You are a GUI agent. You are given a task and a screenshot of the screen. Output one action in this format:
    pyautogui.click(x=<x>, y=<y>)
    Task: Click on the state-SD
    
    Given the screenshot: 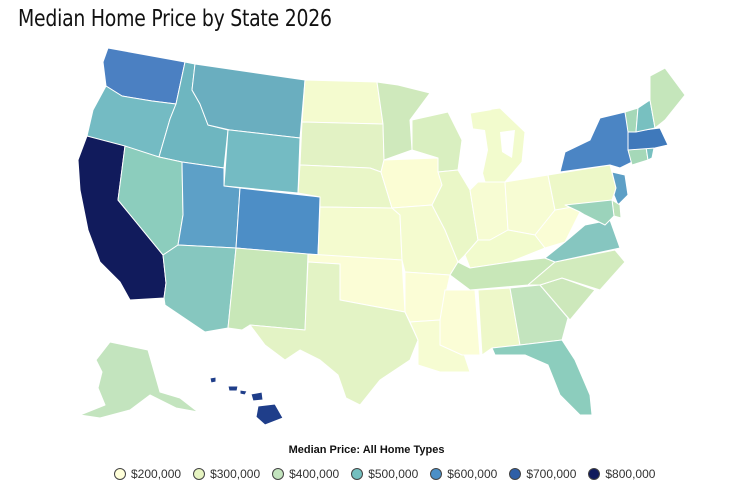 What is the action you would take?
    pyautogui.click(x=342, y=147)
    